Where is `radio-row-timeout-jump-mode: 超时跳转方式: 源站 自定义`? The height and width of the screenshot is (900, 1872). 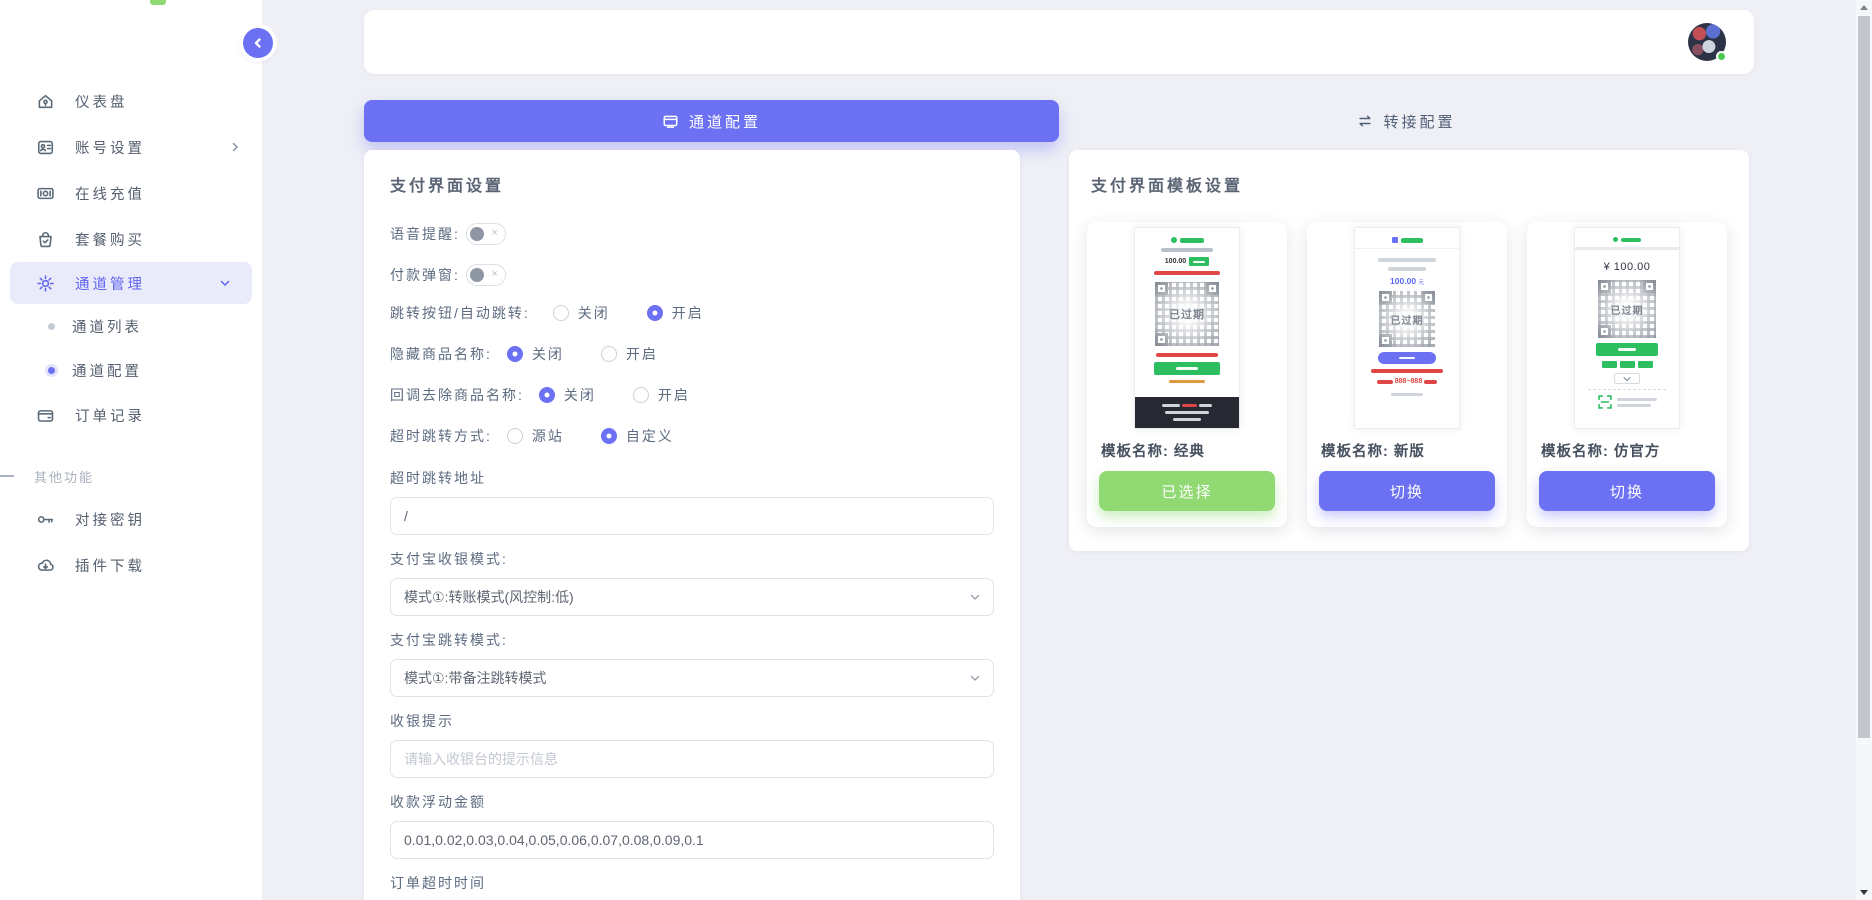
radio-row-timeout-jump-mode: 超时跳转方式: 源站 自定义 is located at coordinates (692, 436).